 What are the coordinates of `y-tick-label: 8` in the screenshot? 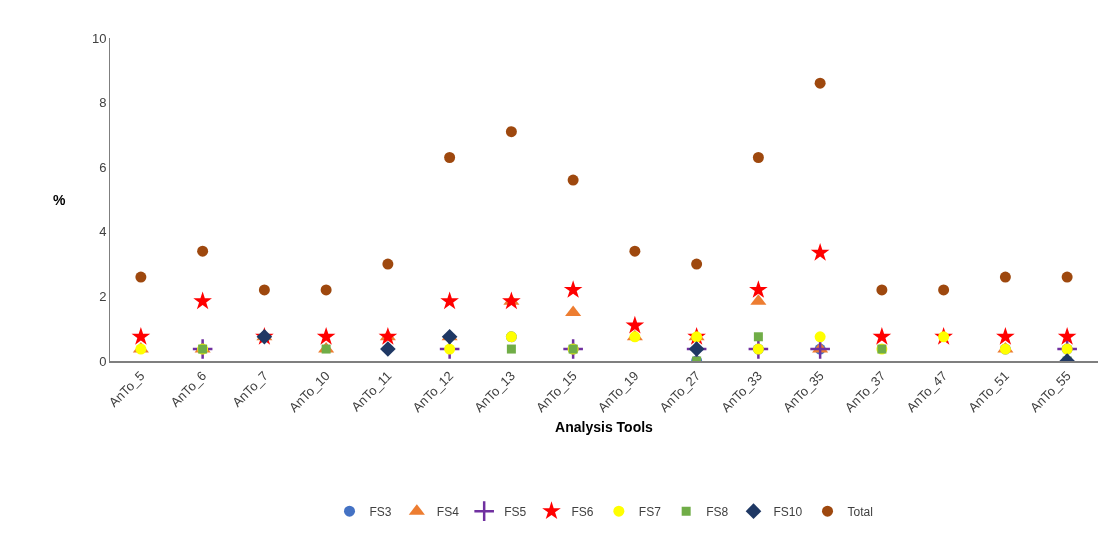 It's located at (103, 103).